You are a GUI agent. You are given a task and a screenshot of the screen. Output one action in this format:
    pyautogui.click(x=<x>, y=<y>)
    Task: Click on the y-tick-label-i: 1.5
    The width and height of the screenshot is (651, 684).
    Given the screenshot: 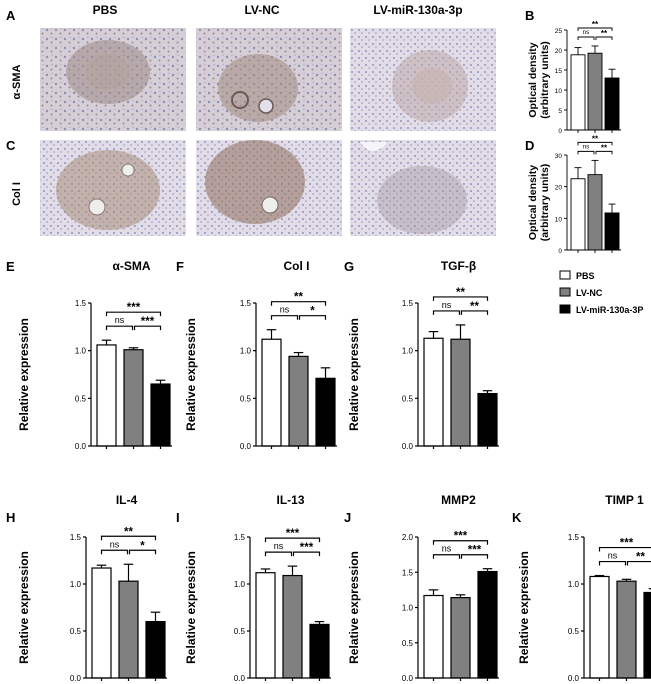 What is the action you would take?
    pyautogui.click(x=240, y=537)
    